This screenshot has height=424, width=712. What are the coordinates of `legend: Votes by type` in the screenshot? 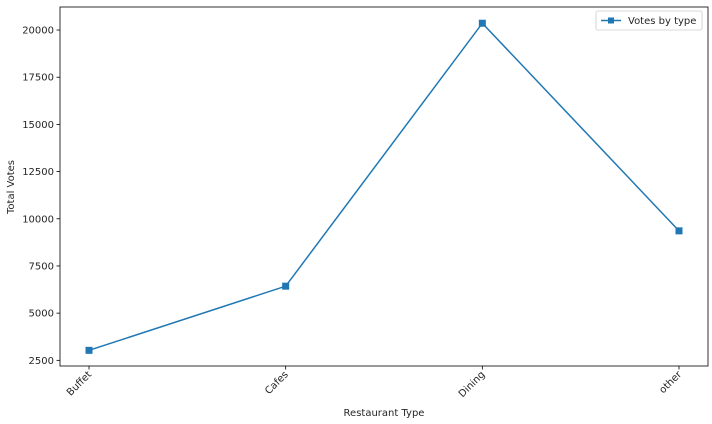 It's located at (649, 20).